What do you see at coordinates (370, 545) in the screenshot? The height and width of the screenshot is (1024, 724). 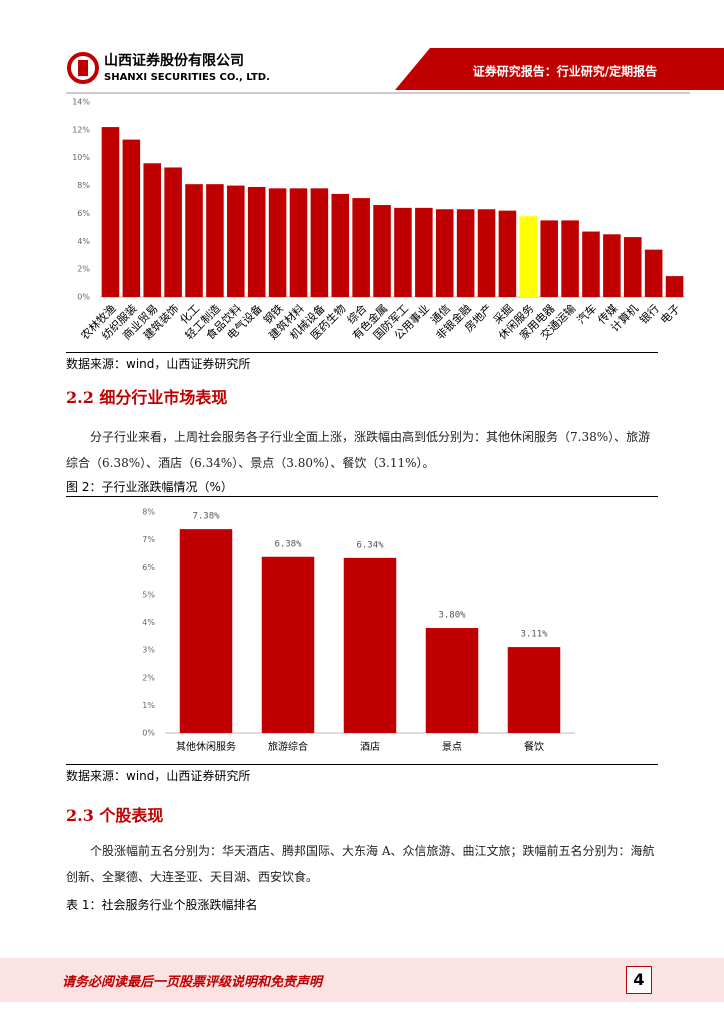 I see `value-label: 6.34%` at bounding box center [370, 545].